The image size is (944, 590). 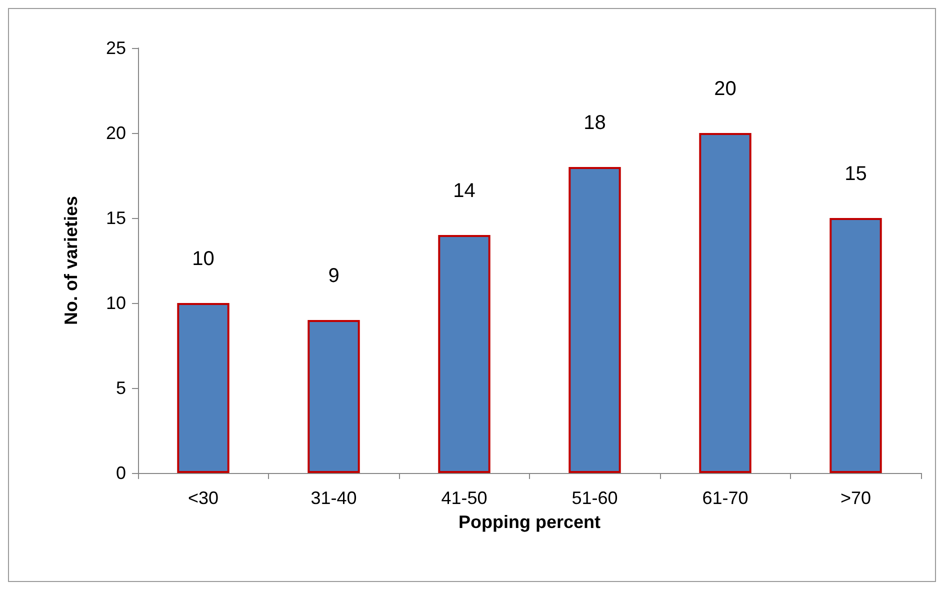 What do you see at coordinates (121, 388) in the screenshot?
I see `y-tick-label: 5` at bounding box center [121, 388].